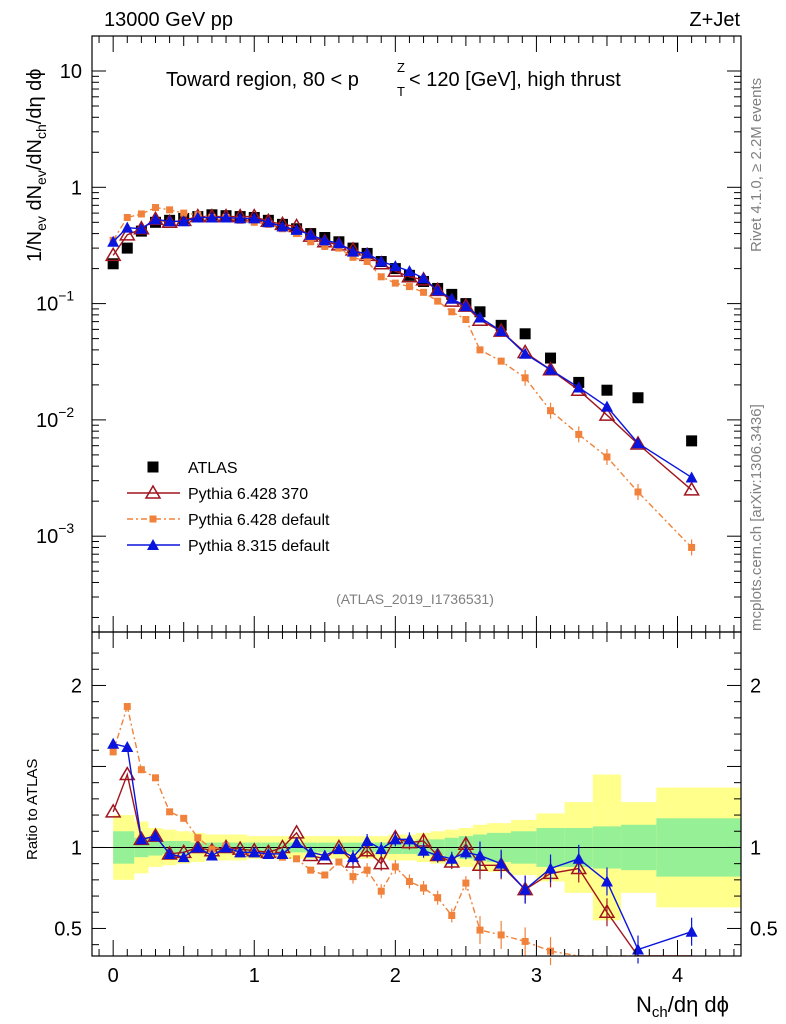  Describe the element at coordinates (55, 534) in the screenshot. I see `y-tick-label-main: 10⁻³` at that location.